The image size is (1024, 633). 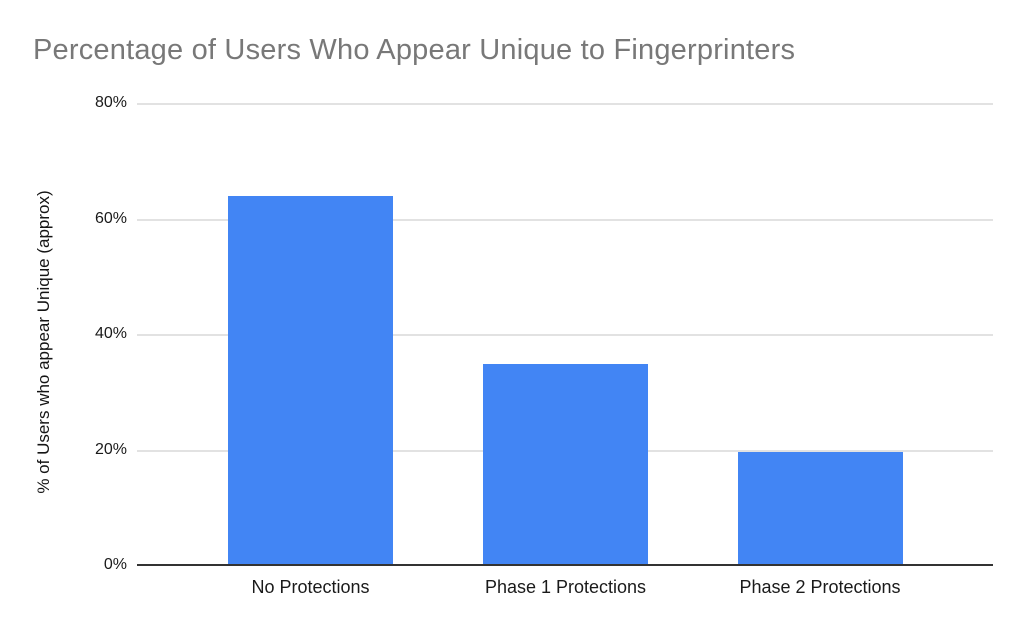 What do you see at coordinates (565, 587) in the screenshot?
I see `x-category-label-2: Phase 1 Protections` at bounding box center [565, 587].